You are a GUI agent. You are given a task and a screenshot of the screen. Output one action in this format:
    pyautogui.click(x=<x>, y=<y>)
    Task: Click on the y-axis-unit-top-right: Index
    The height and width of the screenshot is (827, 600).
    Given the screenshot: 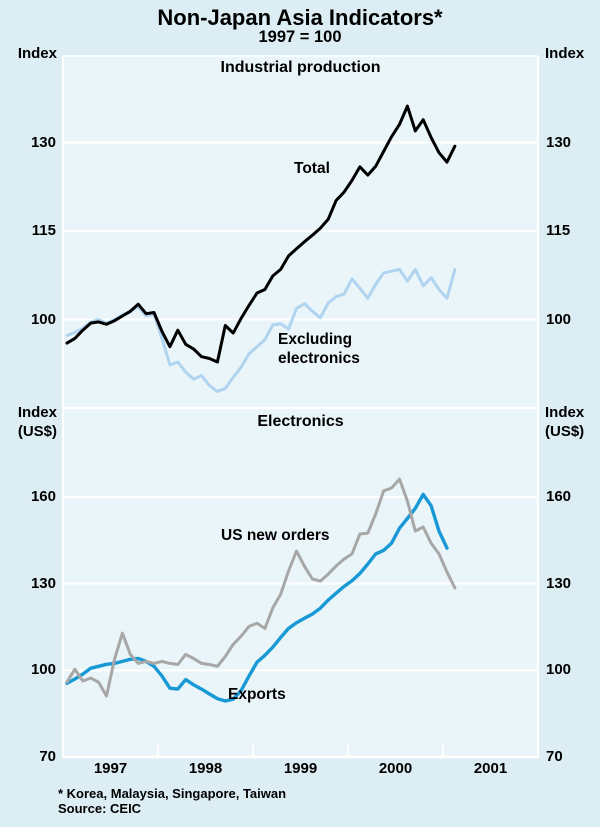 What is the action you would take?
    pyautogui.click(x=565, y=53)
    